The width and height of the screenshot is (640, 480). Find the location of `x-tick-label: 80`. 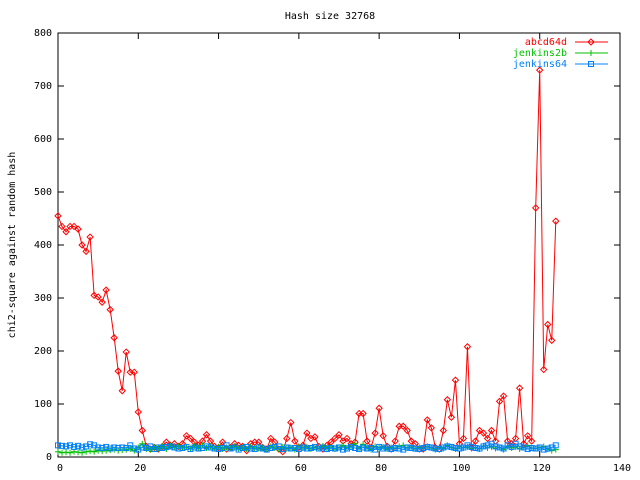

x-tick-label: 80 is located at coordinates (381, 468).